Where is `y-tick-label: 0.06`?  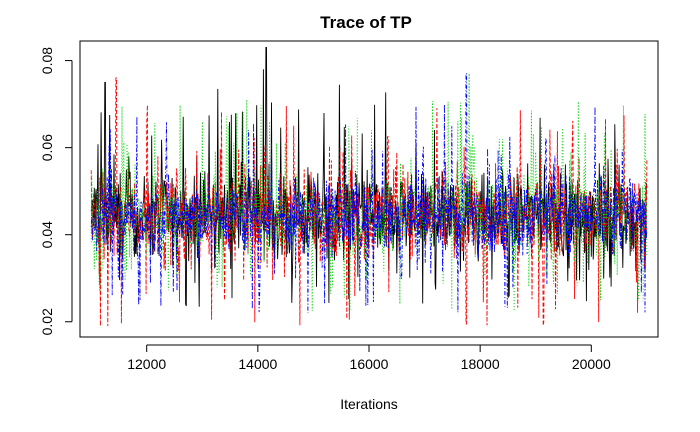
y-tick-label: 0.06 is located at coordinates (47, 147).